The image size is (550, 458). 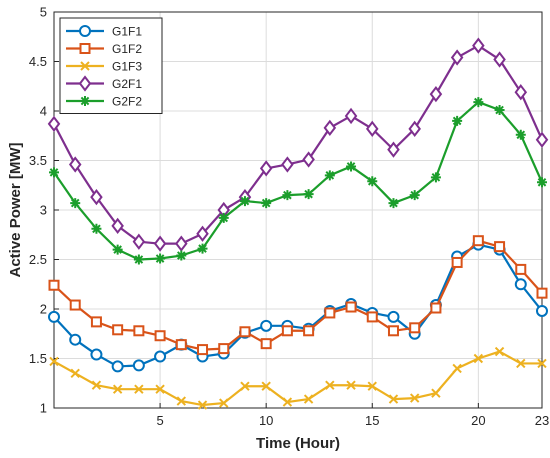 What do you see at coordinates (542, 420) in the screenshot?
I see `x-tick-label: 23` at bounding box center [542, 420].